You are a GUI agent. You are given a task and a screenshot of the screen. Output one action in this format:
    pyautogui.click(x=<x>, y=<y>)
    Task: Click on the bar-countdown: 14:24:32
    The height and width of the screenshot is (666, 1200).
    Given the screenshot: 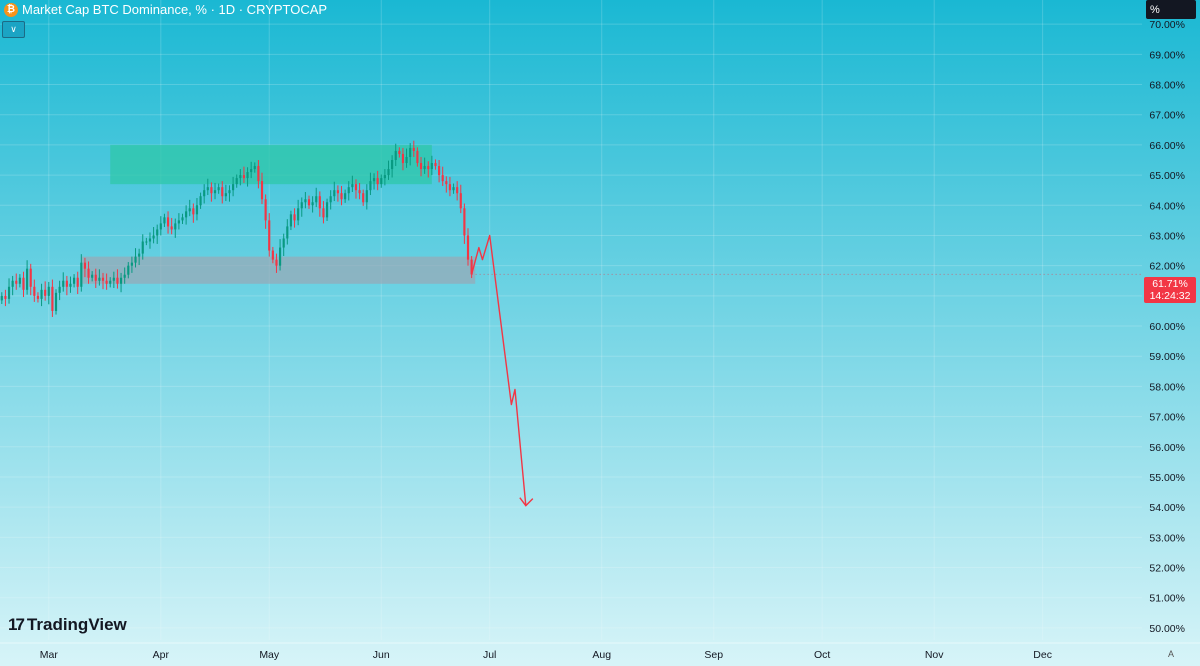 What is the action you would take?
    pyautogui.click(x=1170, y=296)
    